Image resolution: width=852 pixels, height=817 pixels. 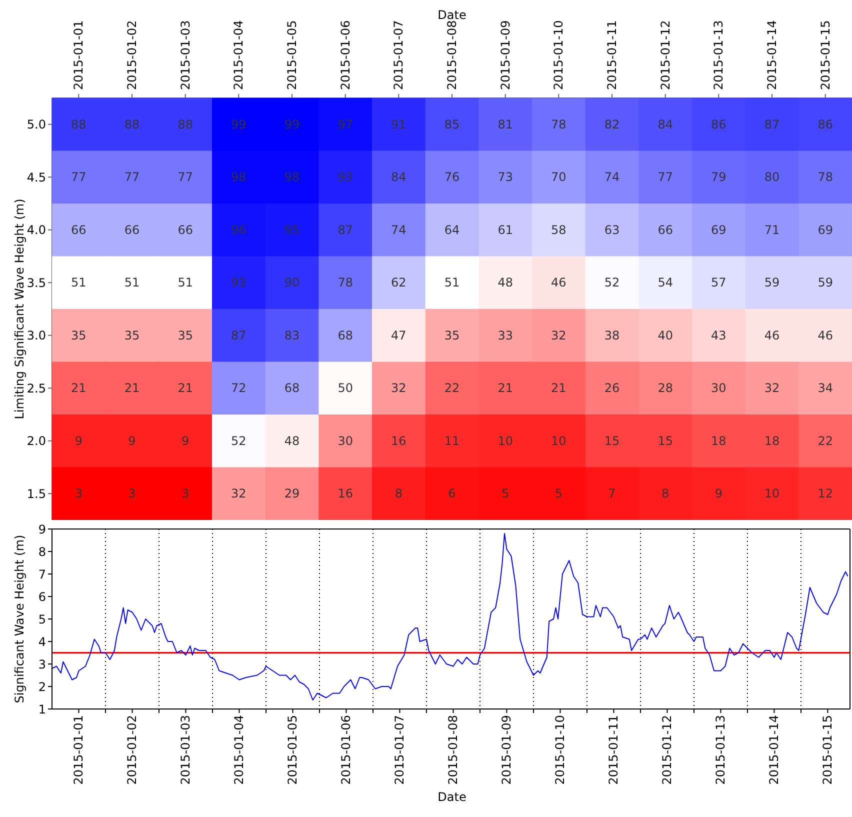 What do you see at coordinates (292, 55) in the screenshot?
I see `x-tick-label: 2015-01-05` at bounding box center [292, 55].